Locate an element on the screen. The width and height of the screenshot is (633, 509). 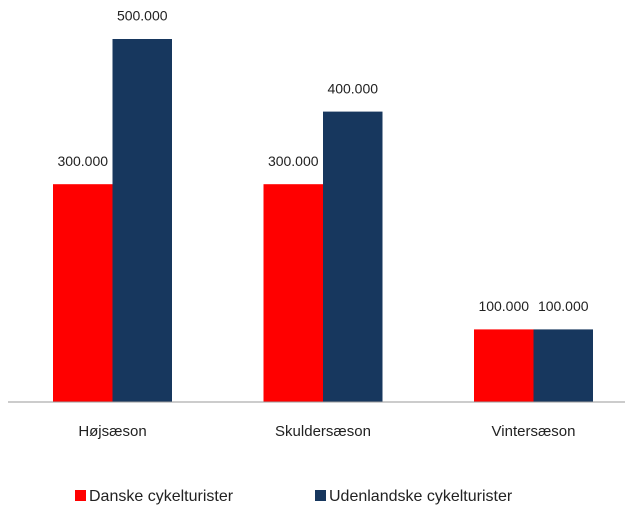
x-tick-label: Højsæson is located at coordinates (112, 431).